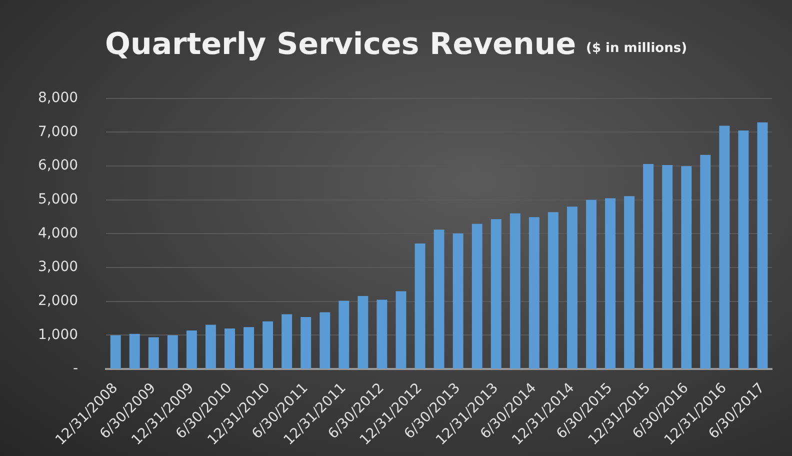  I want to click on y-tick-label: 1,000, so click(58, 334).